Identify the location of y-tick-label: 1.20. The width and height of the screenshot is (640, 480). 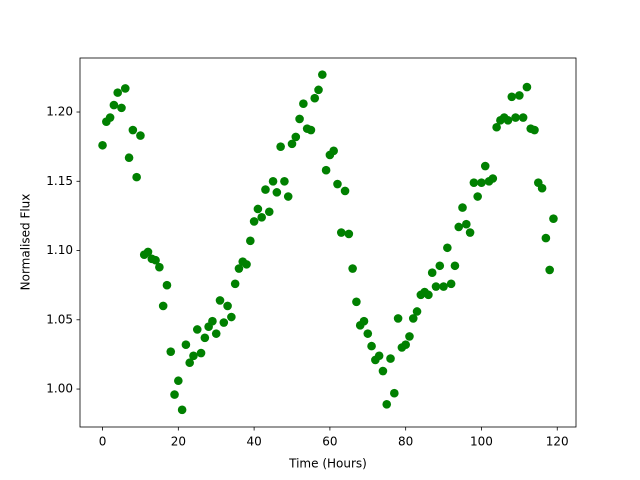
(59, 112).